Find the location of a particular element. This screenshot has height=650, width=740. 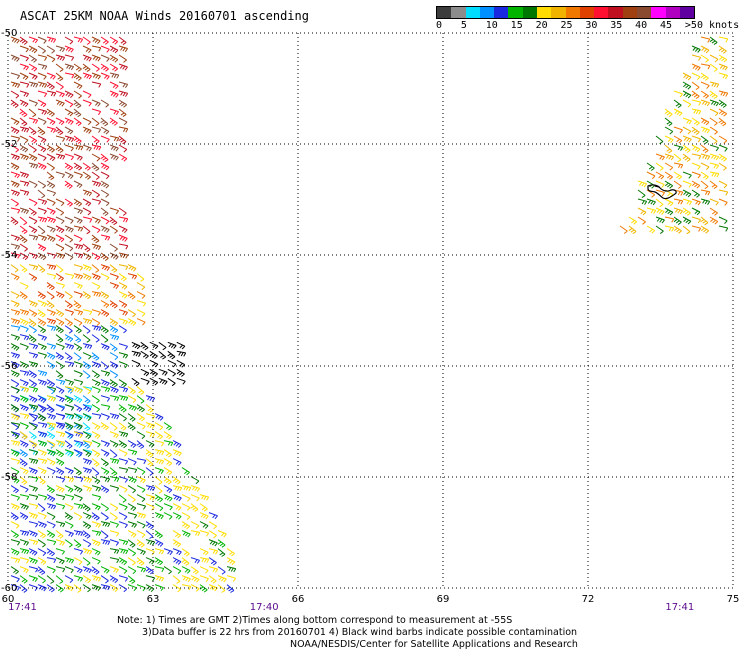

lon-tick-label: 66 is located at coordinates (298, 599).